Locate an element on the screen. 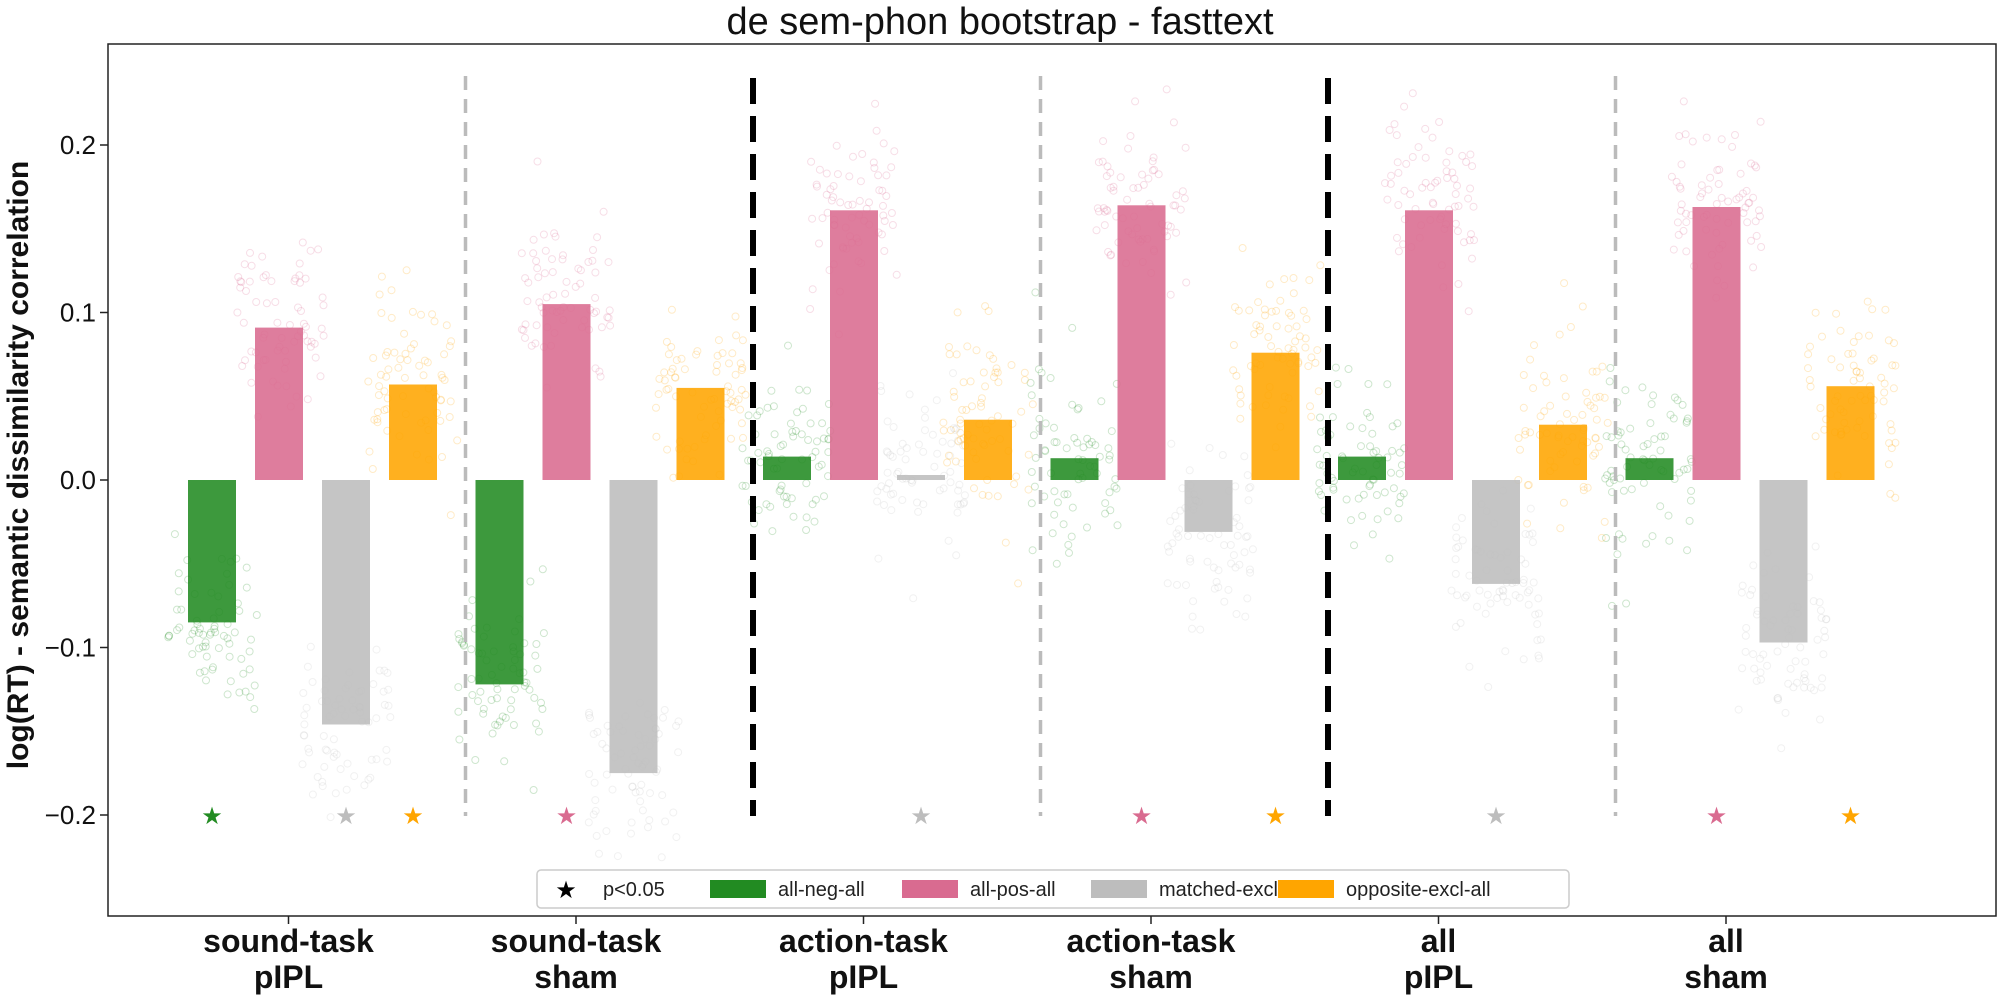  significance-star: ★ is located at coordinates (1851, 816).